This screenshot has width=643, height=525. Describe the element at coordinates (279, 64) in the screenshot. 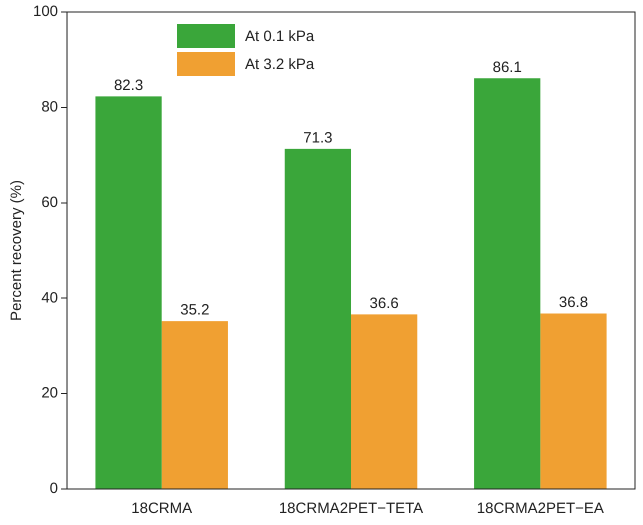

I see `legend-label: At 3.2 kPa` at that location.